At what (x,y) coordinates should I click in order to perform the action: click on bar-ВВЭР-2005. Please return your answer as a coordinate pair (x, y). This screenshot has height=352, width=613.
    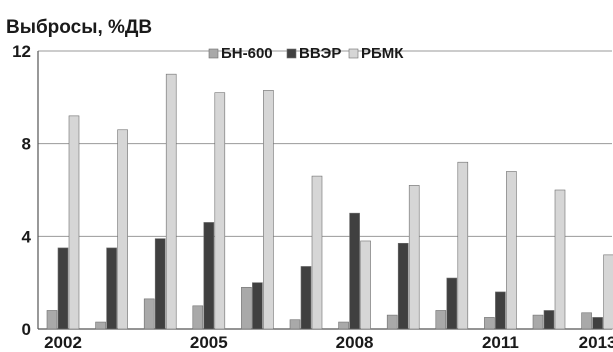
    Looking at the image, I should click on (209, 276).